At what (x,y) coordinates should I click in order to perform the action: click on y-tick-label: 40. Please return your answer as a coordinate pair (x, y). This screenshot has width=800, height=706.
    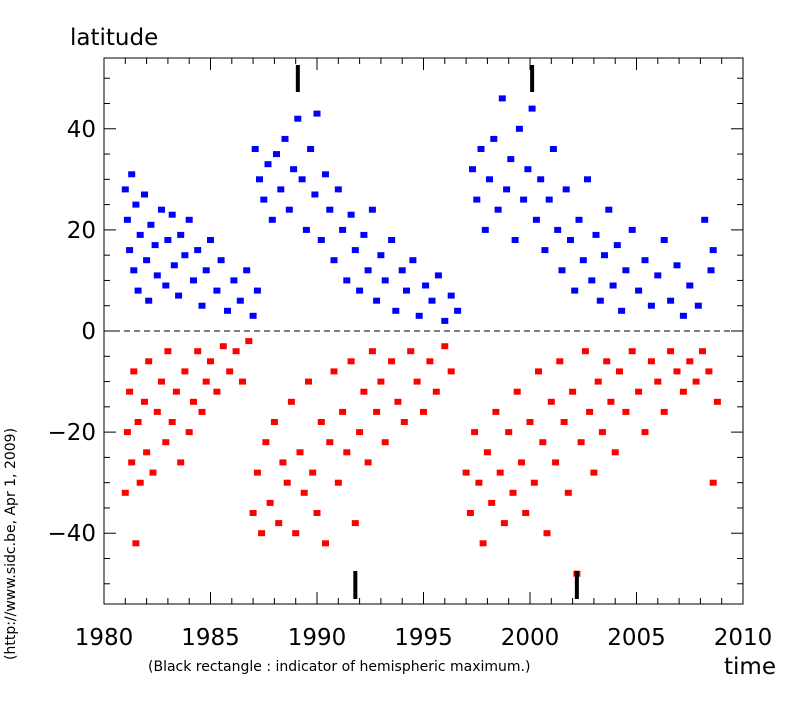
    Looking at the image, I should click on (81, 130).